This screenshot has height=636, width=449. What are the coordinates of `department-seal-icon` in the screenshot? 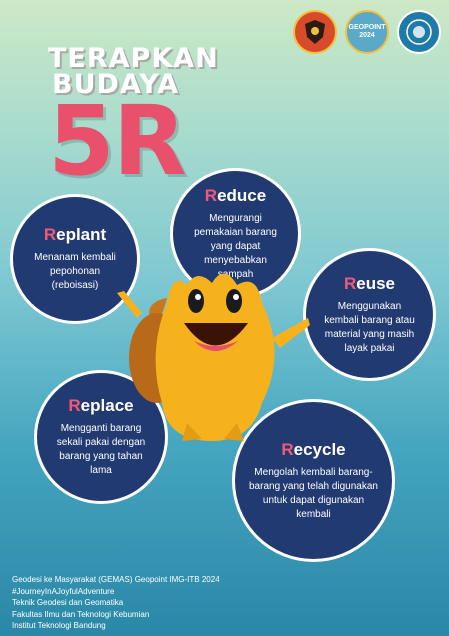 It's located at (419, 32).